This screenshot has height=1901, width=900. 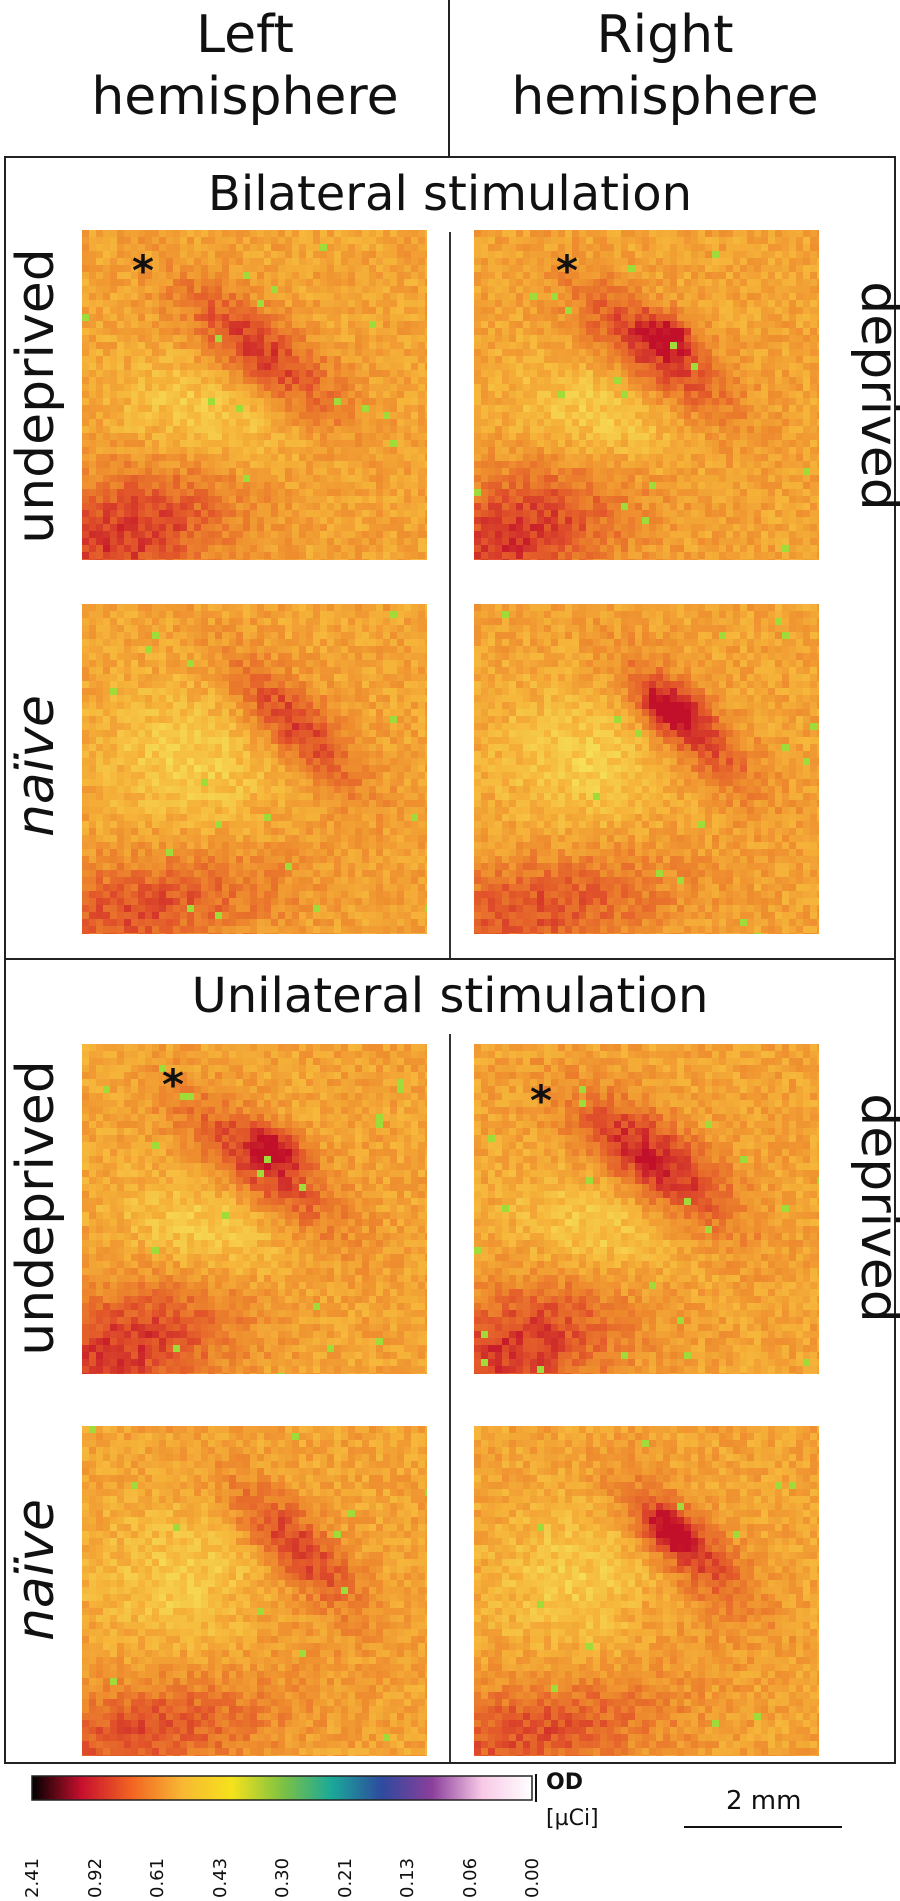 I want to click on scale-bar-label: 2 mm, so click(x=764, y=1801).